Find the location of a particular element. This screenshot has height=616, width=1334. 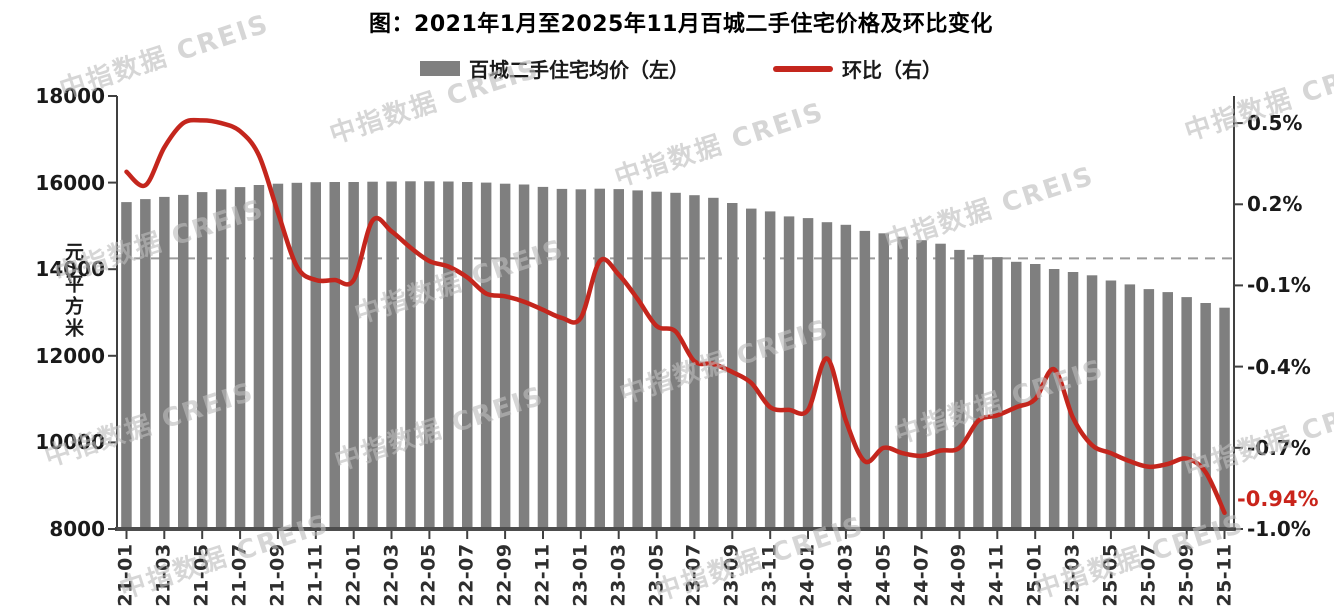

page-title: 图：2021年1月至2025年11月百城二手住宅价格及环比变化 is located at coordinates (681, 24).